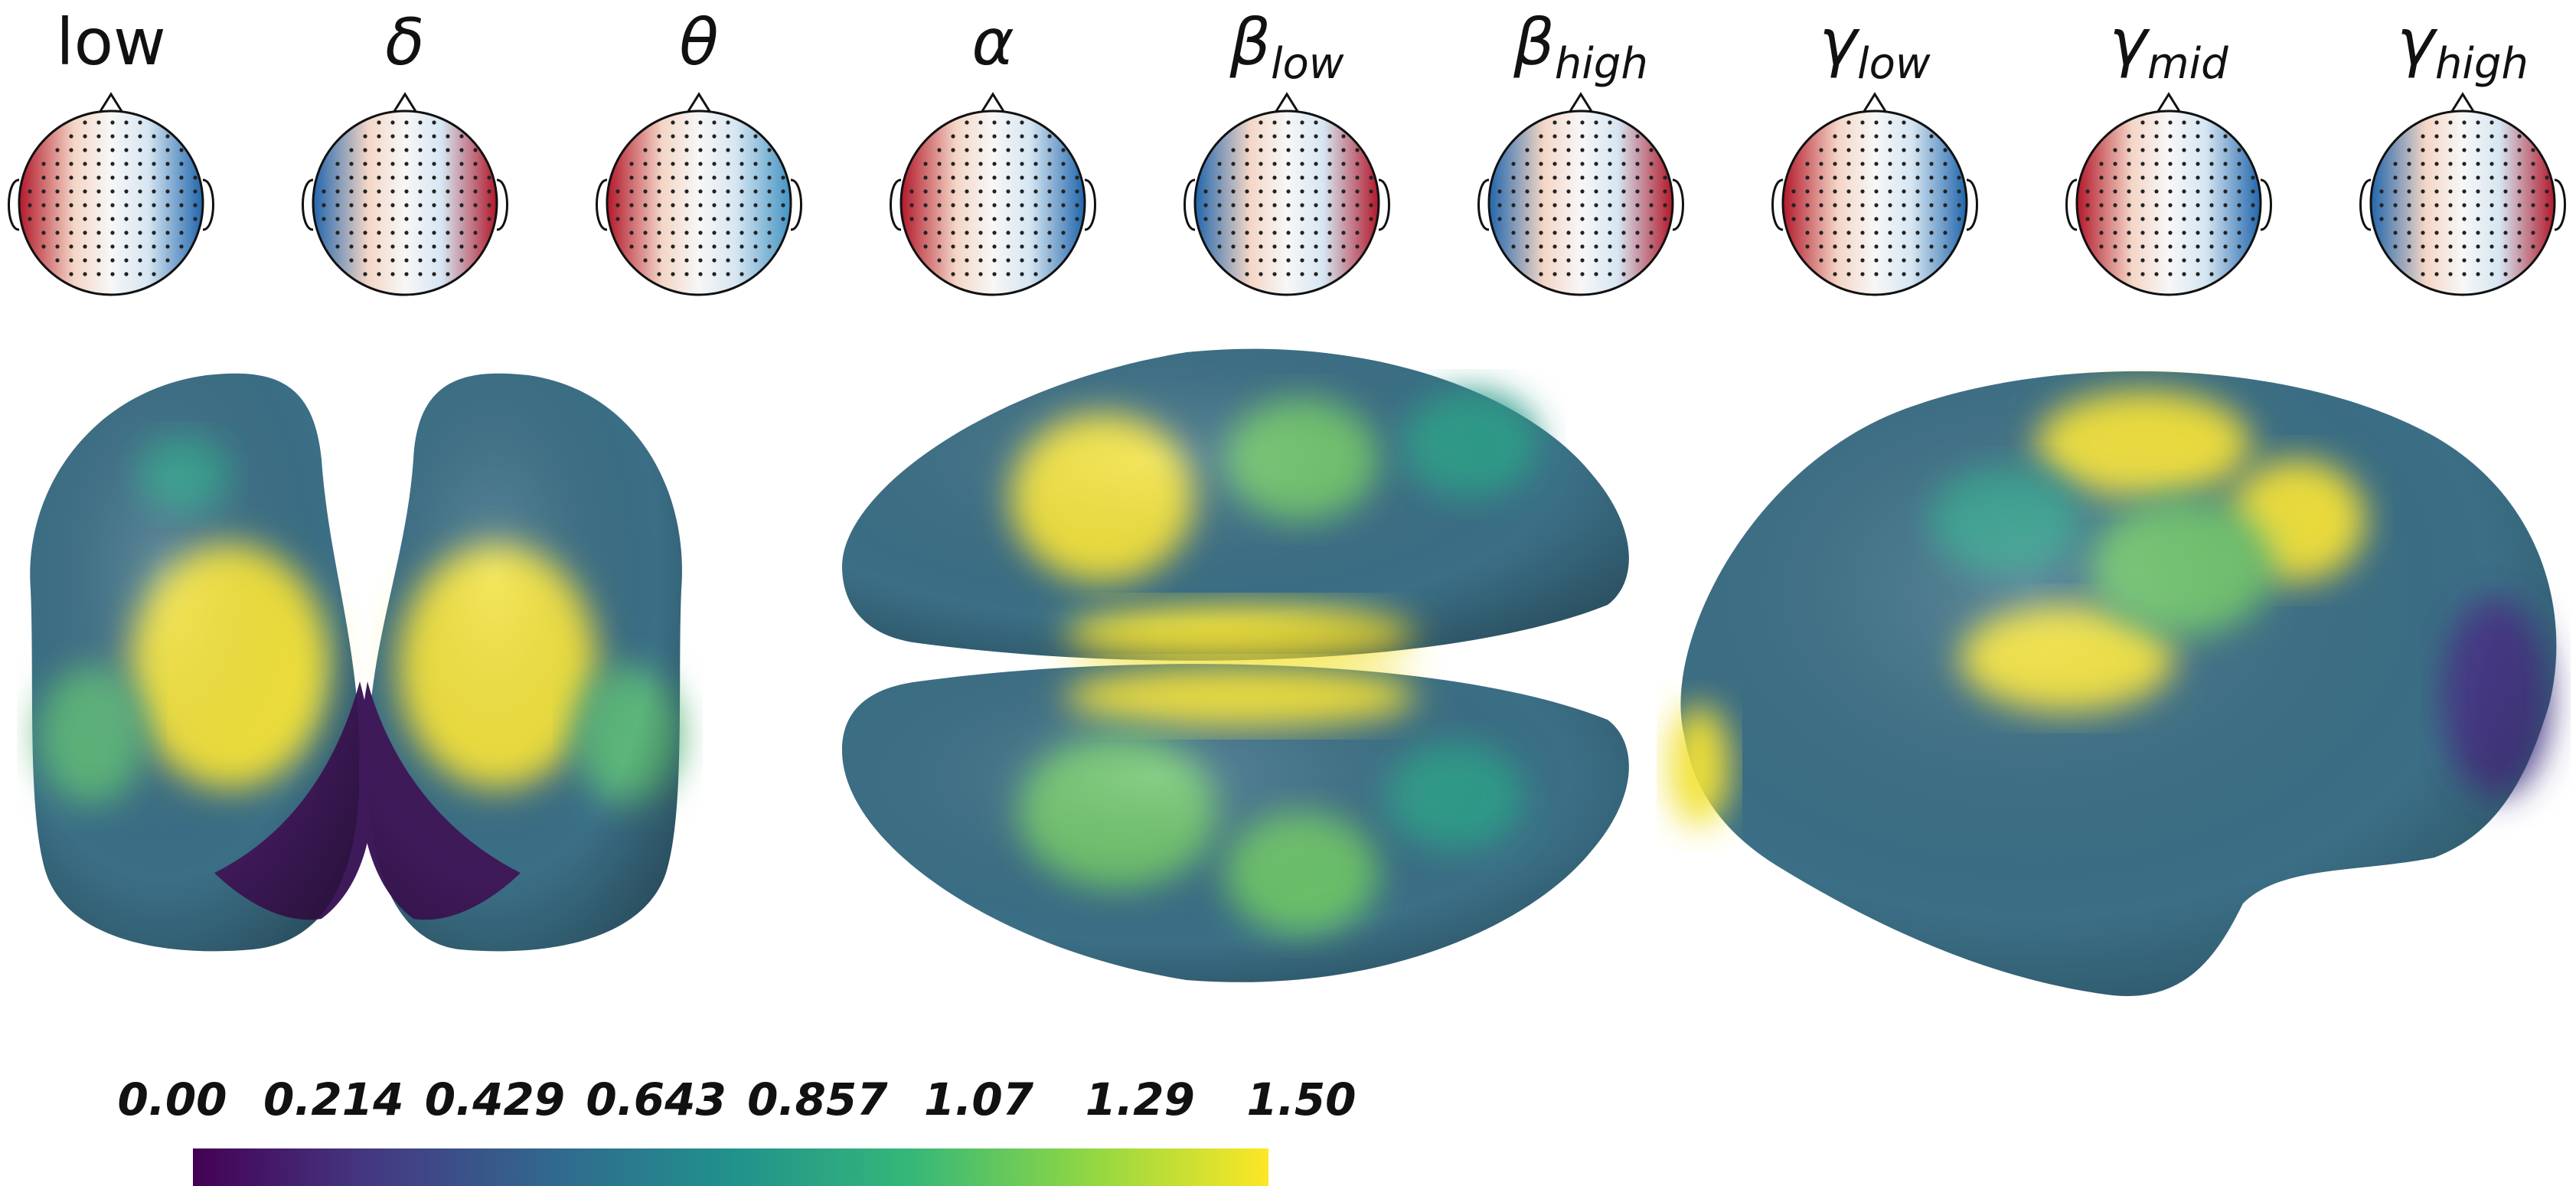 This screenshot has width=2576, height=1186. What do you see at coordinates (1288, 1129) in the screenshot?
I see `colorbar: 0.00 0.214 0.429 0.643 0.857 1.07 1.29 1.50` at bounding box center [1288, 1129].